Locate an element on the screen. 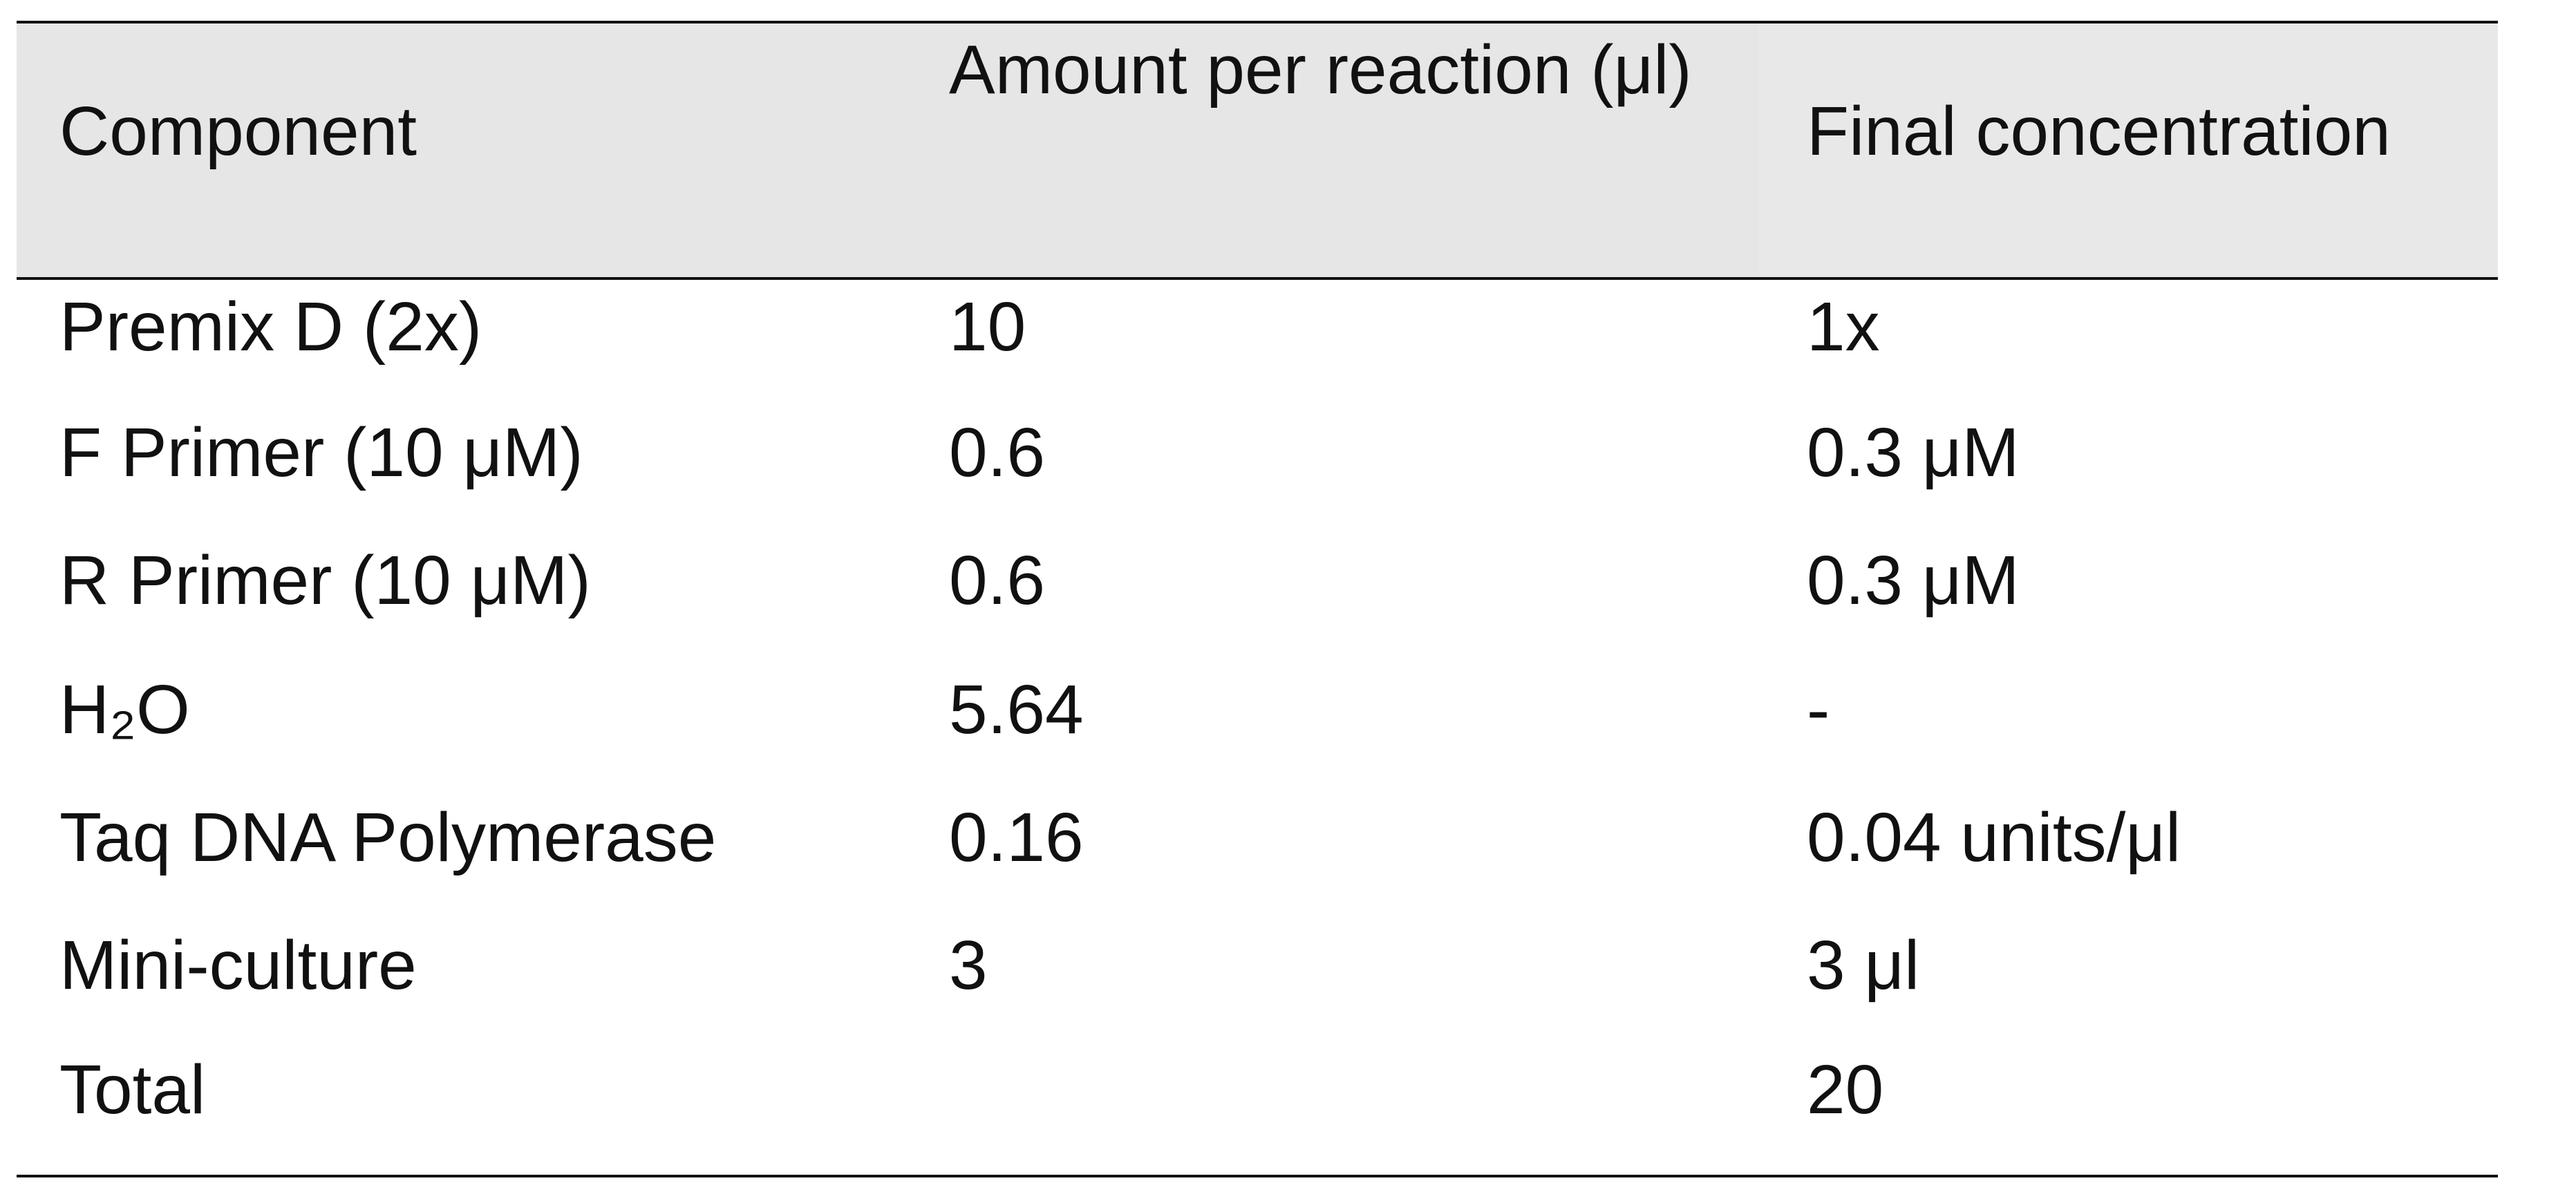 Image resolution: width=2576 pixels, height=1183 pixels. top-rule is located at coordinates (1257, 22).